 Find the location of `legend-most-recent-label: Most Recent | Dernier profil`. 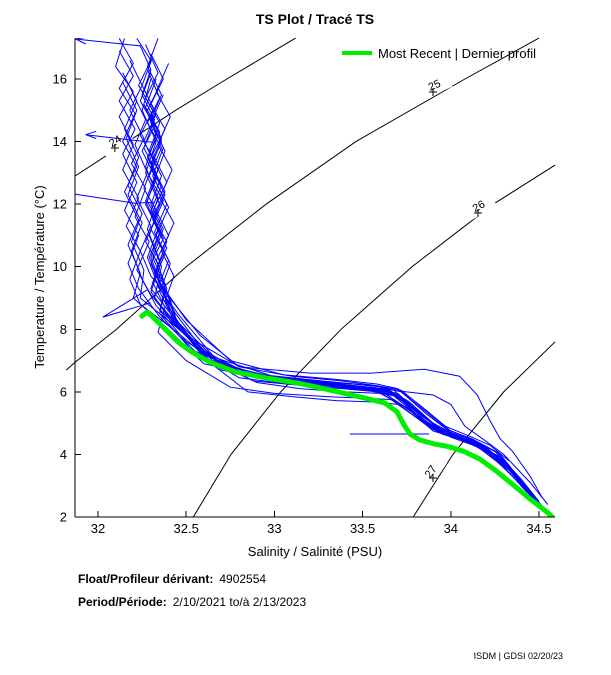

legend-most-recent-label: Most Recent | Dernier profil is located at coordinates (457, 53).